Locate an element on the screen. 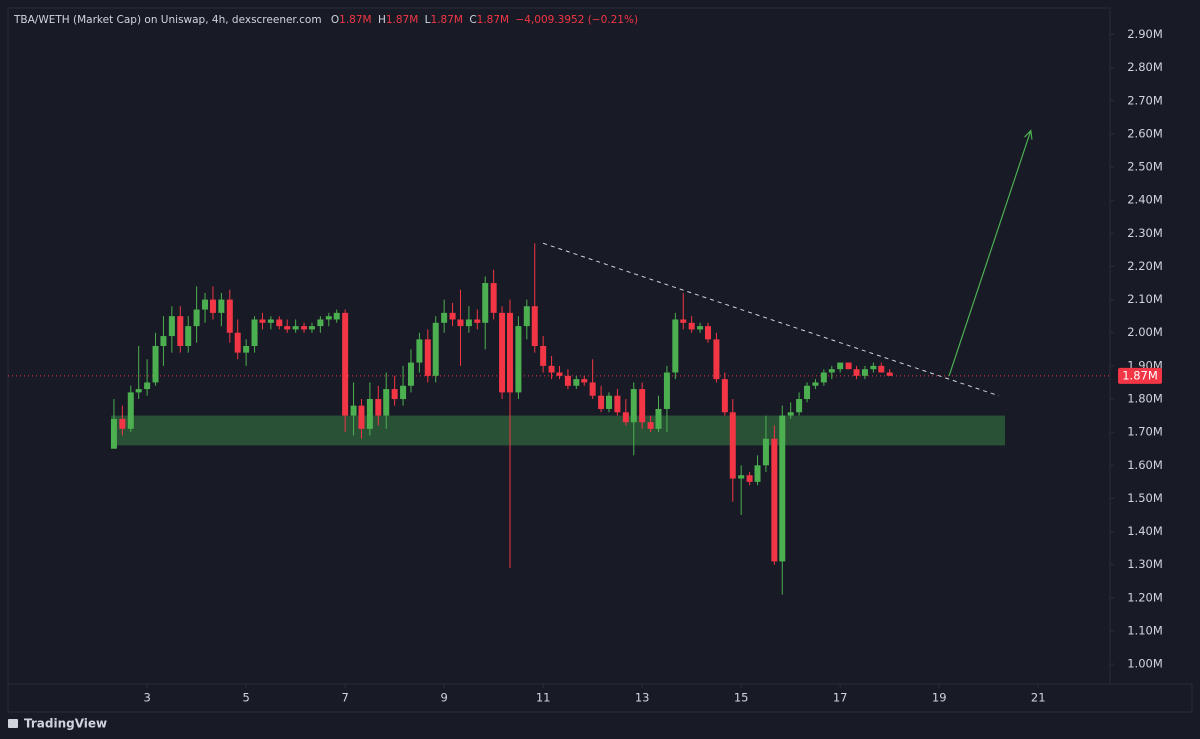 Image resolution: width=1200 pixels, height=739 pixels. brand-name: TradingView is located at coordinates (65, 724).